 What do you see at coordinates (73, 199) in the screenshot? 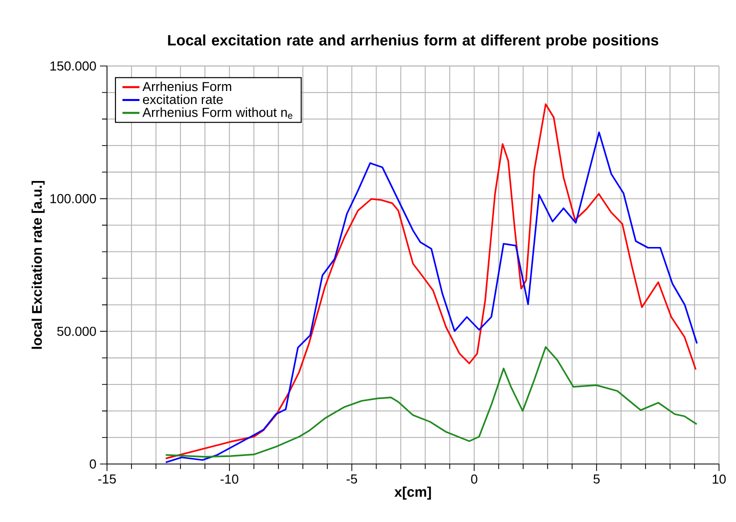
I see `y-tick-label: 100.000` at bounding box center [73, 199].